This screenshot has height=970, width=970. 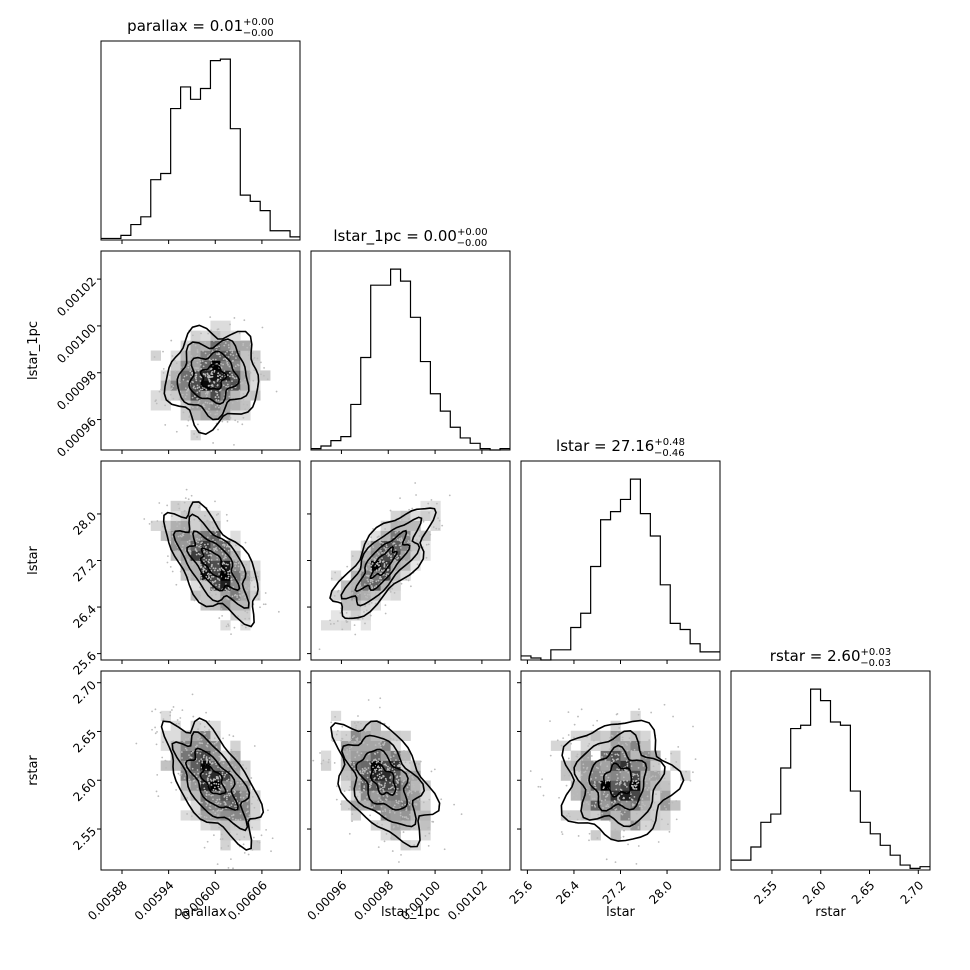 What do you see at coordinates (875, 663) in the screenshot?
I see `title-minus: −0.03` at bounding box center [875, 663].